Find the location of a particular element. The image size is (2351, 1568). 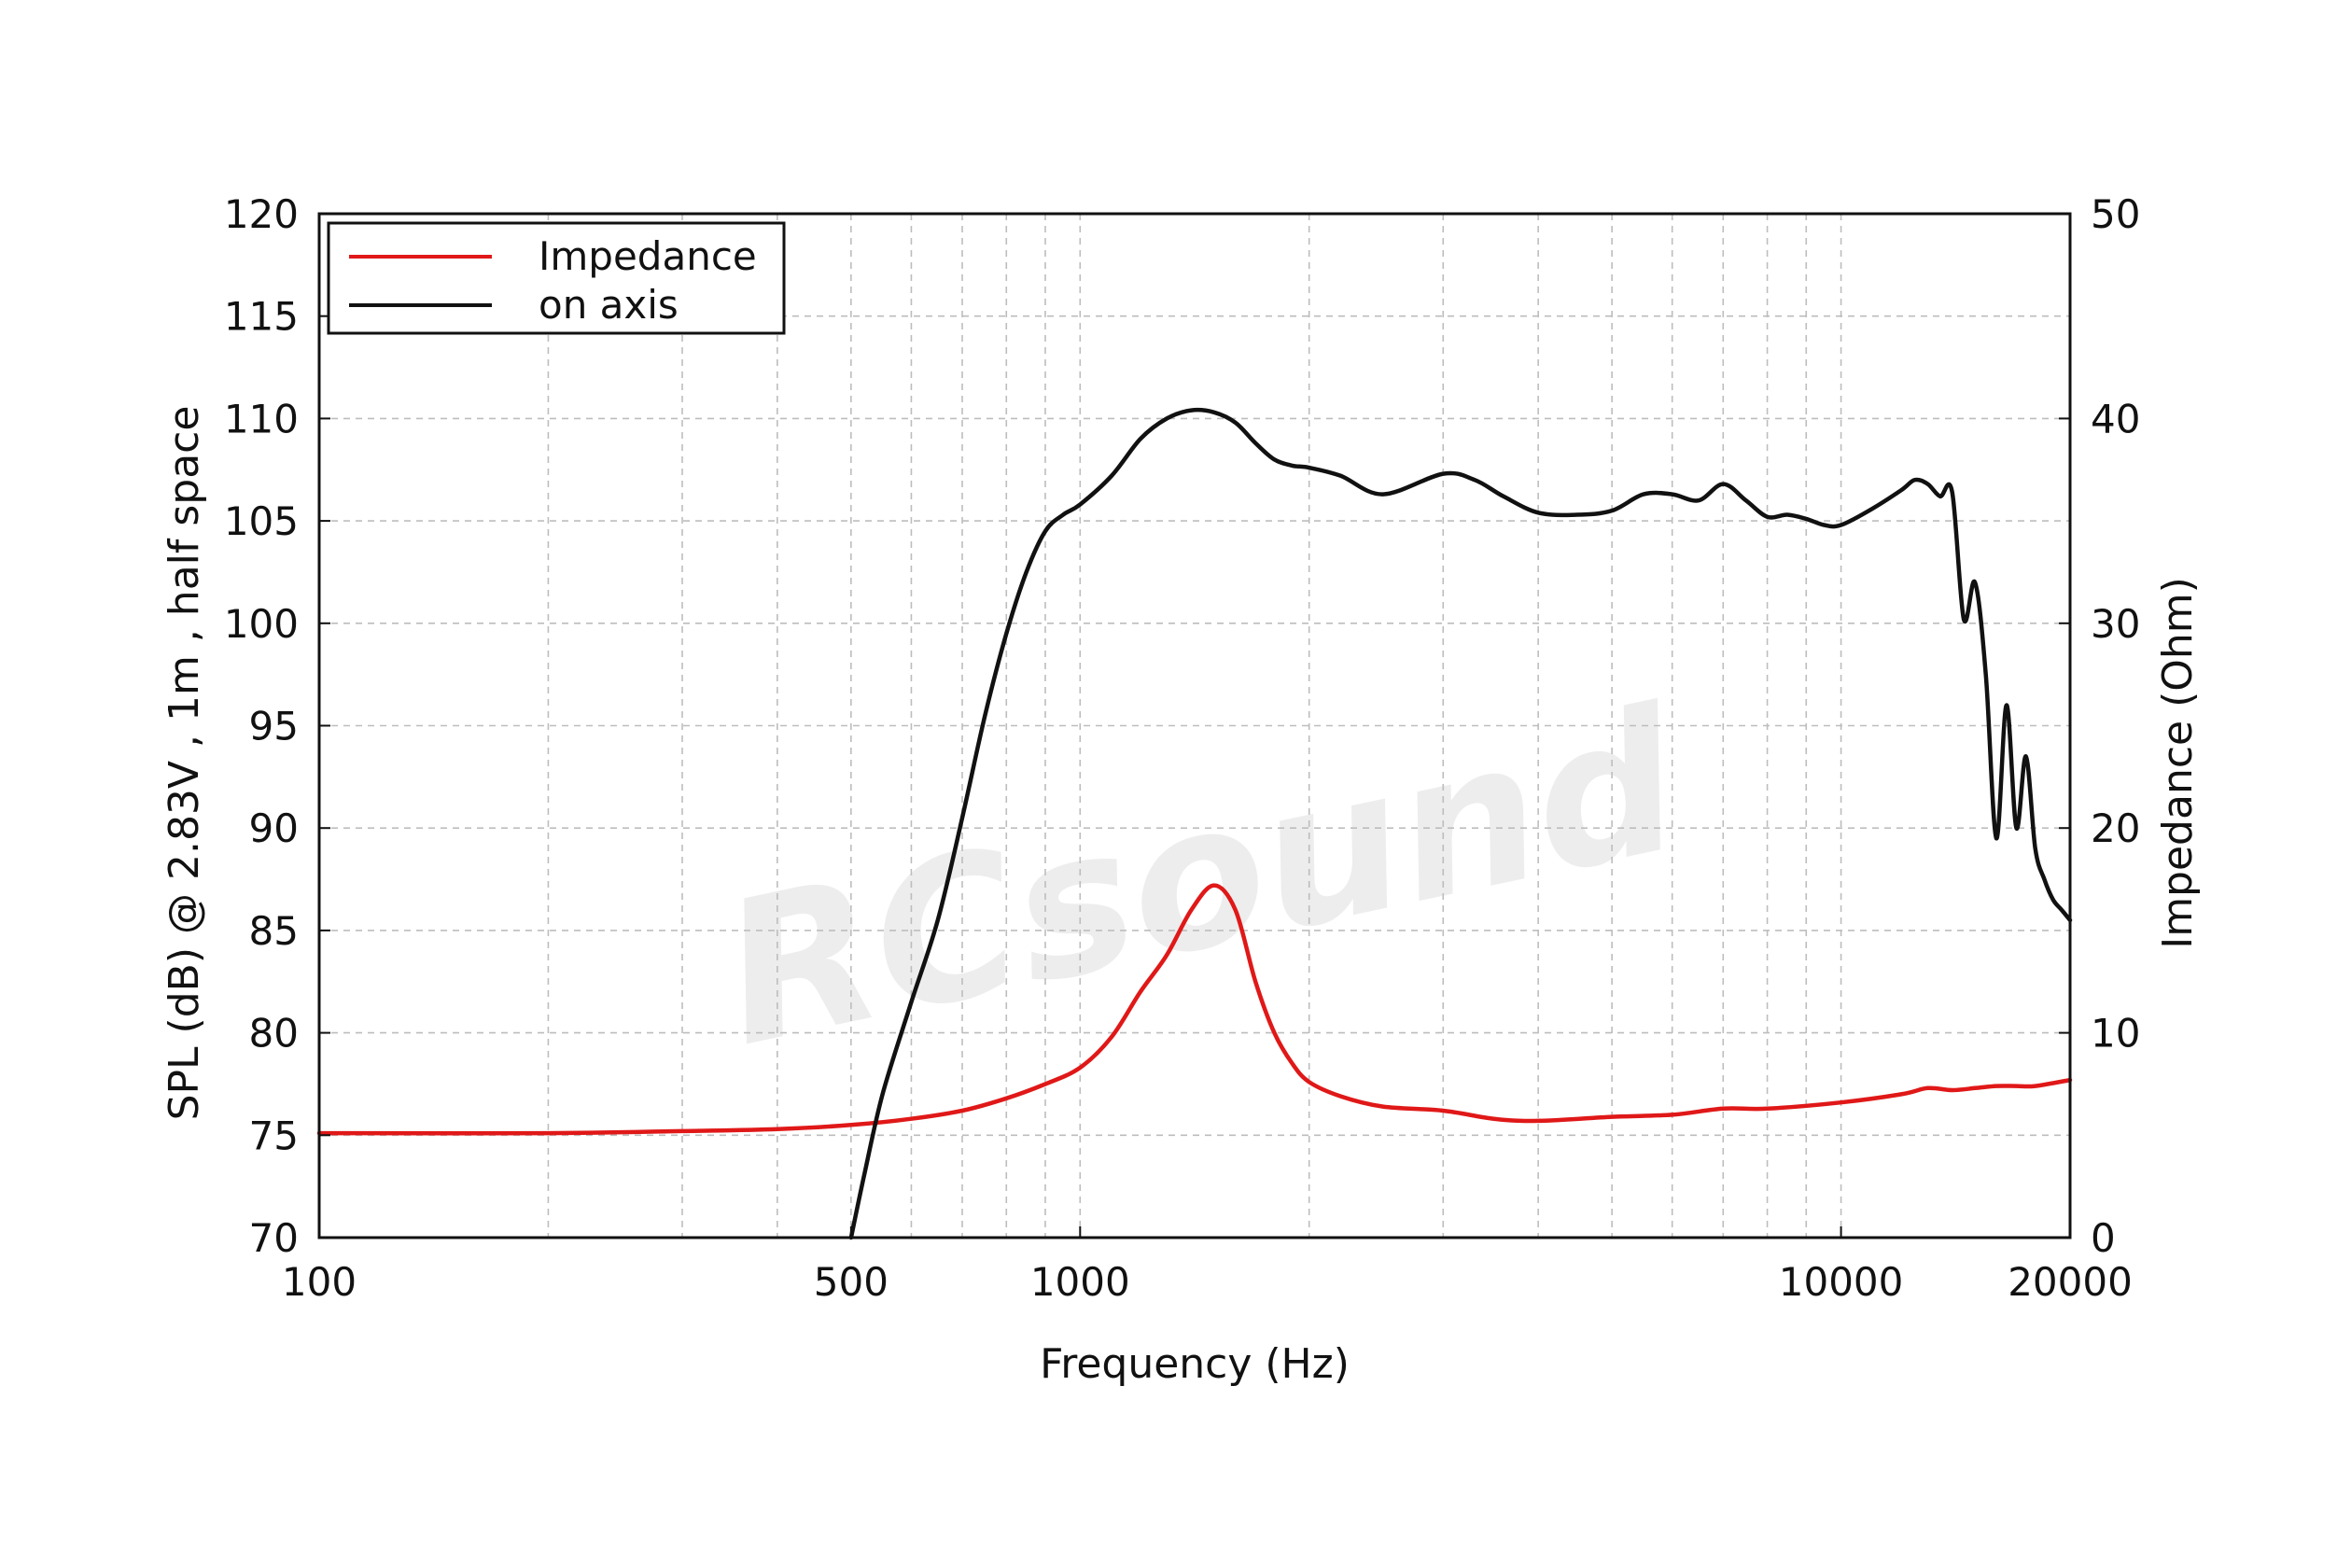

x-tick-label: 100 is located at coordinates (319, 1282).